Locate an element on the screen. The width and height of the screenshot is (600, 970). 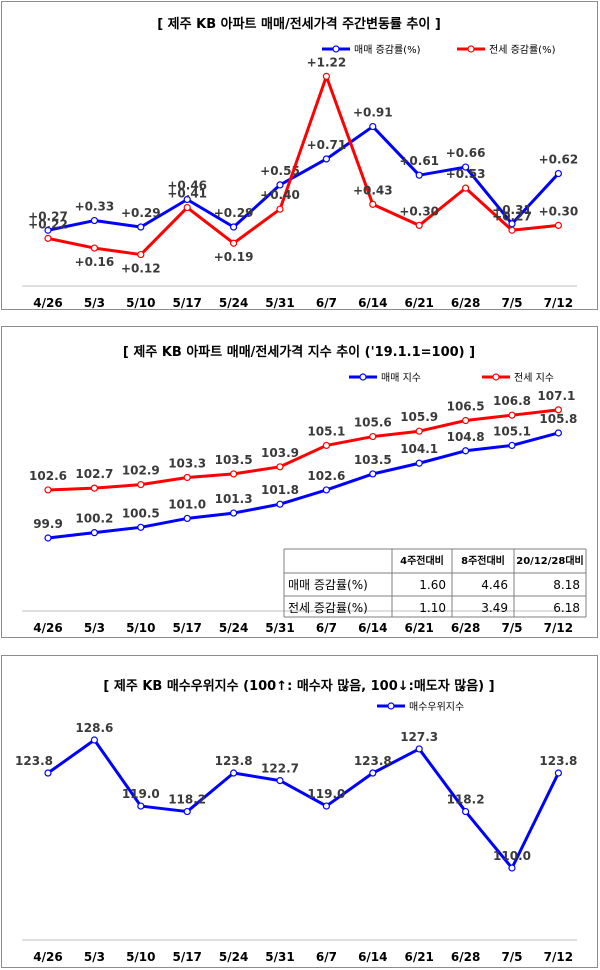
data-label: 106.8 is located at coordinates (512, 401).